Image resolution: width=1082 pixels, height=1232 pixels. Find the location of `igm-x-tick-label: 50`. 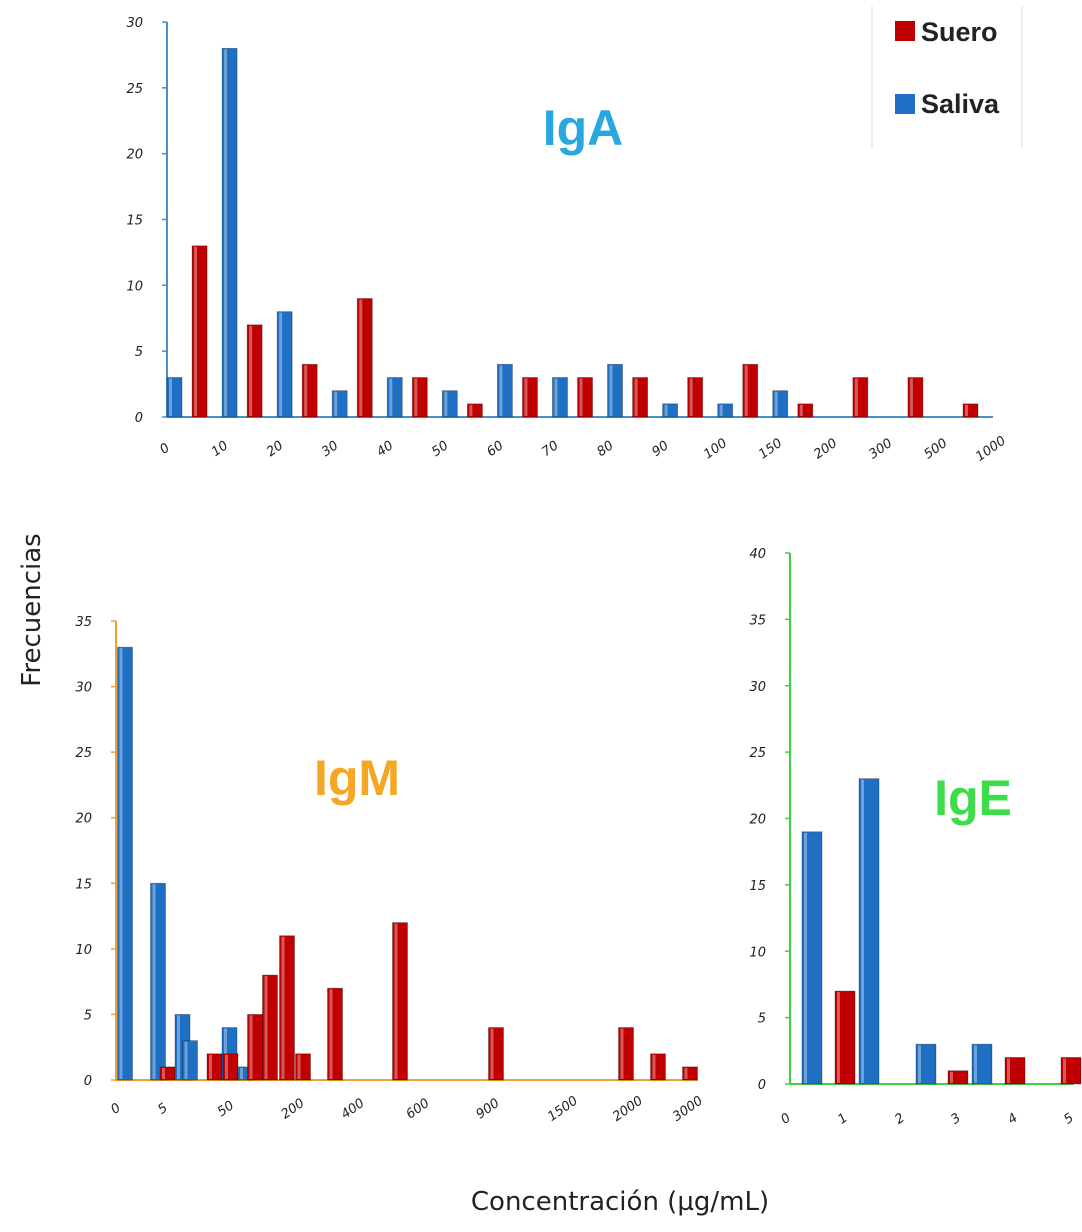

igm-x-tick-label: 50 is located at coordinates (226, 1109).